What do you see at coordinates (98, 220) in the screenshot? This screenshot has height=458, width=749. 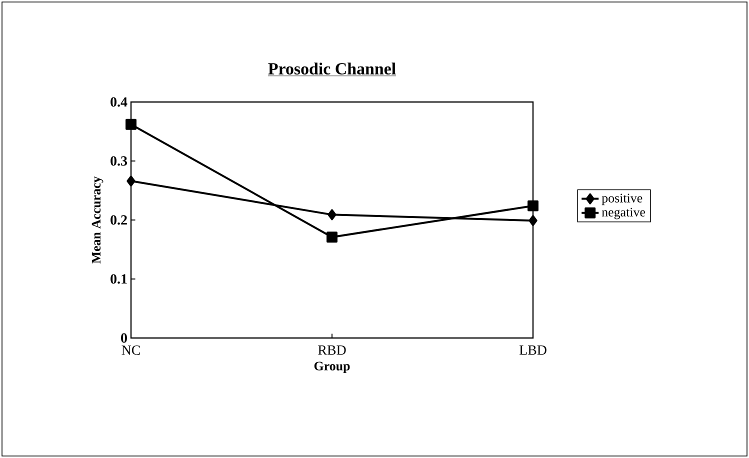 I see `y-axis-title: Mean Accuracy` at bounding box center [98, 220].